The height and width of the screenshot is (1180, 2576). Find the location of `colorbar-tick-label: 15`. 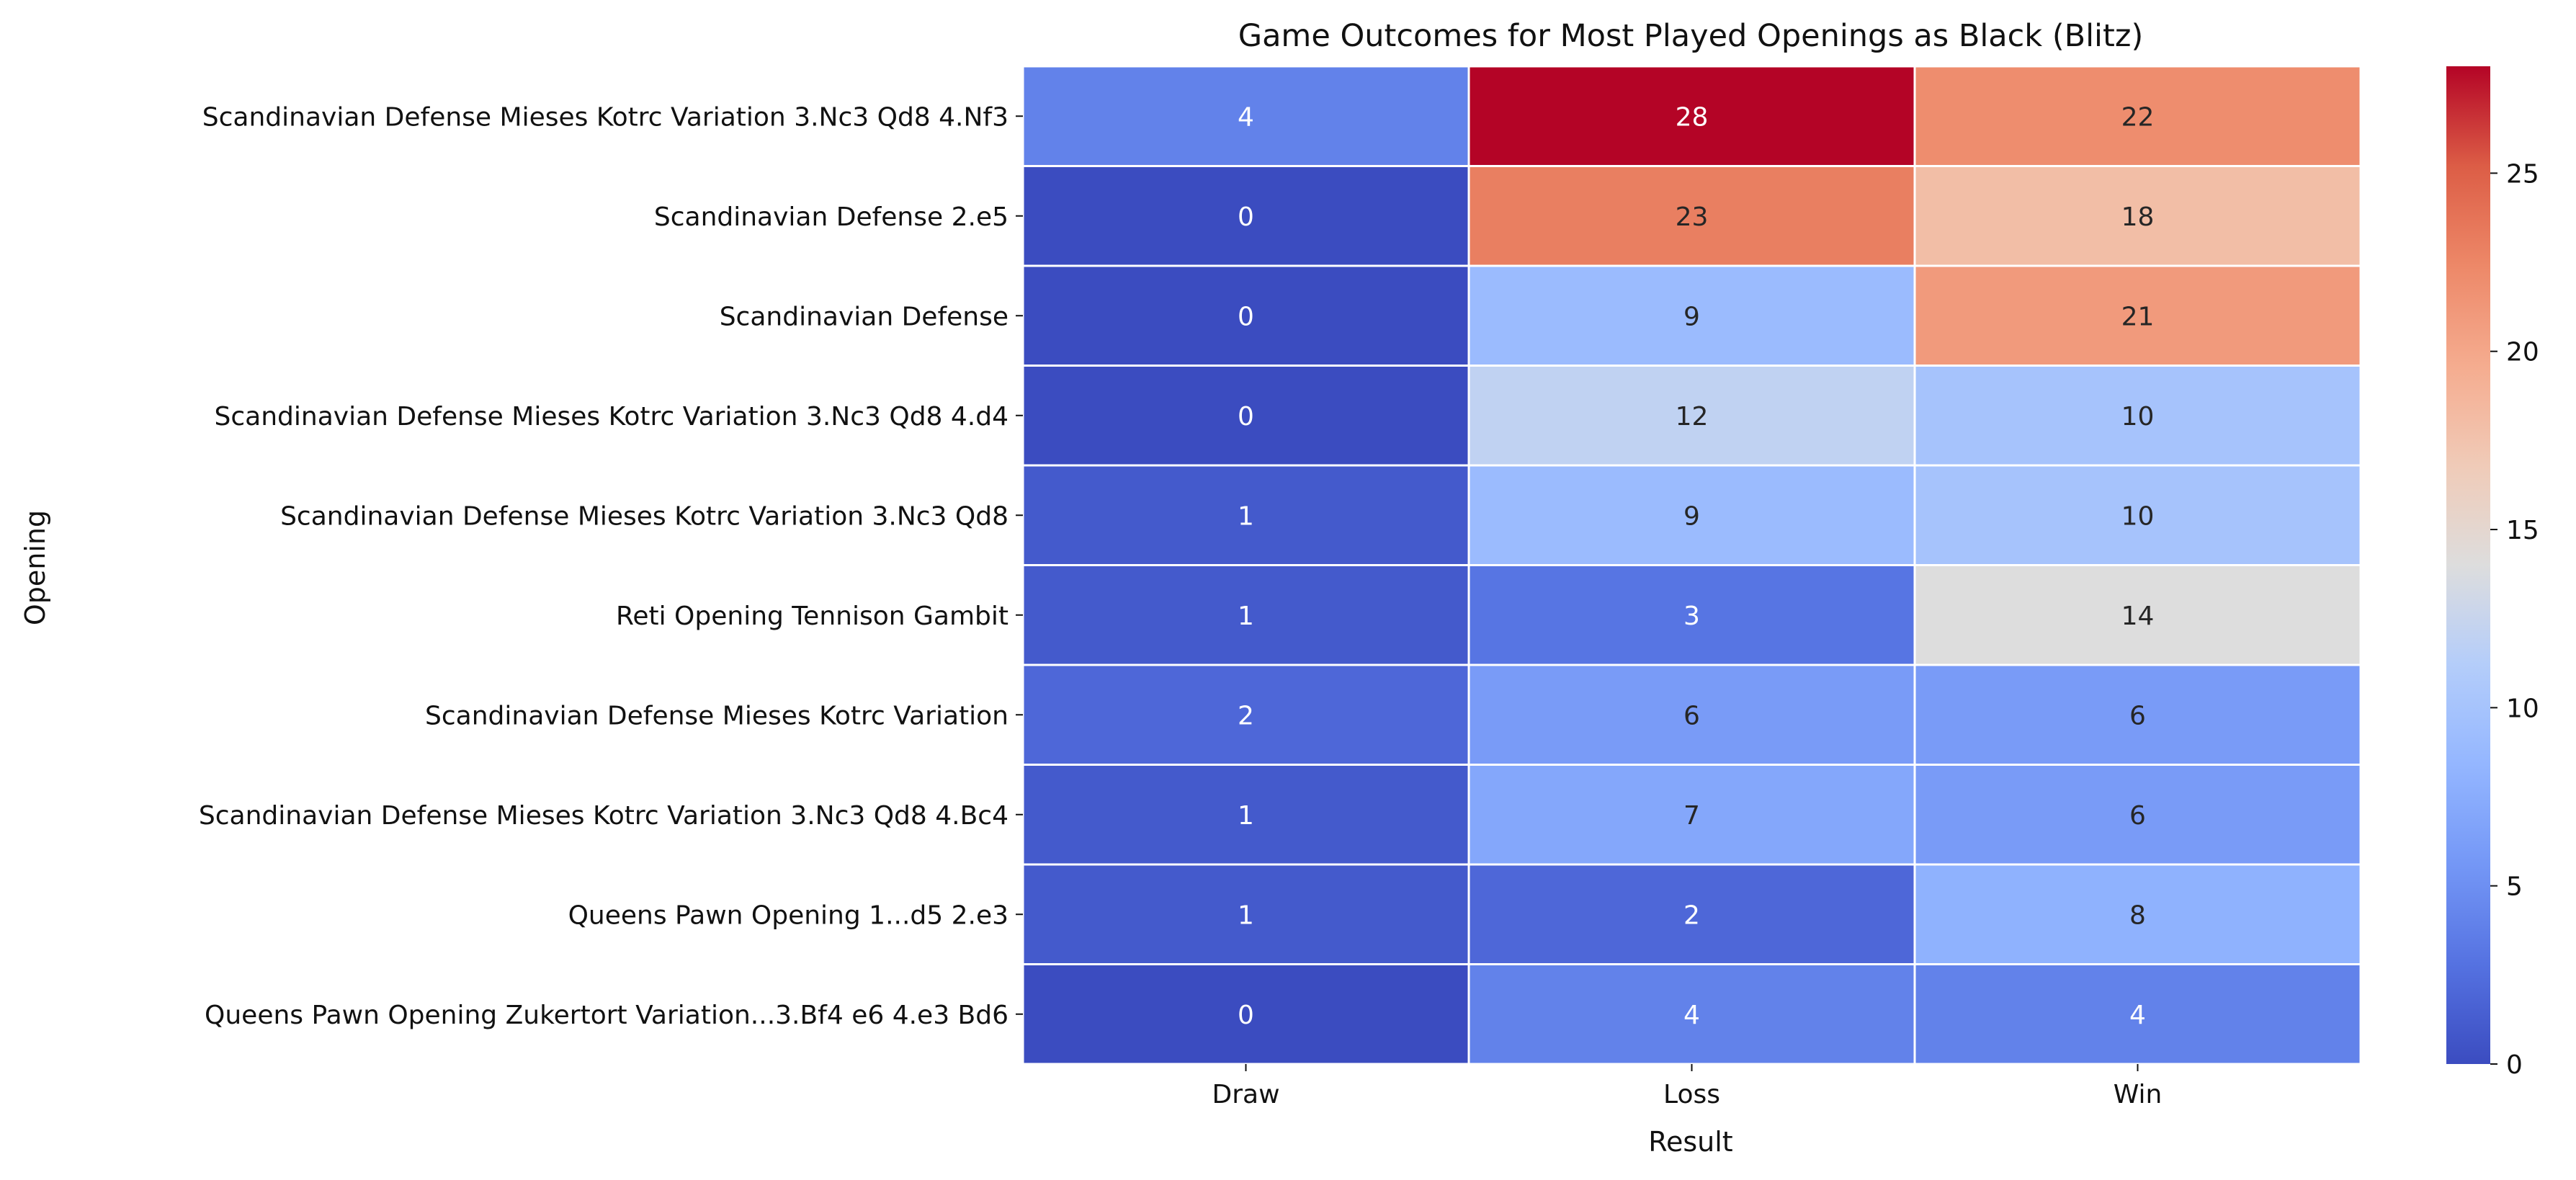

colorbar-tick-label: 15 is located at coordinates (2522, 530).